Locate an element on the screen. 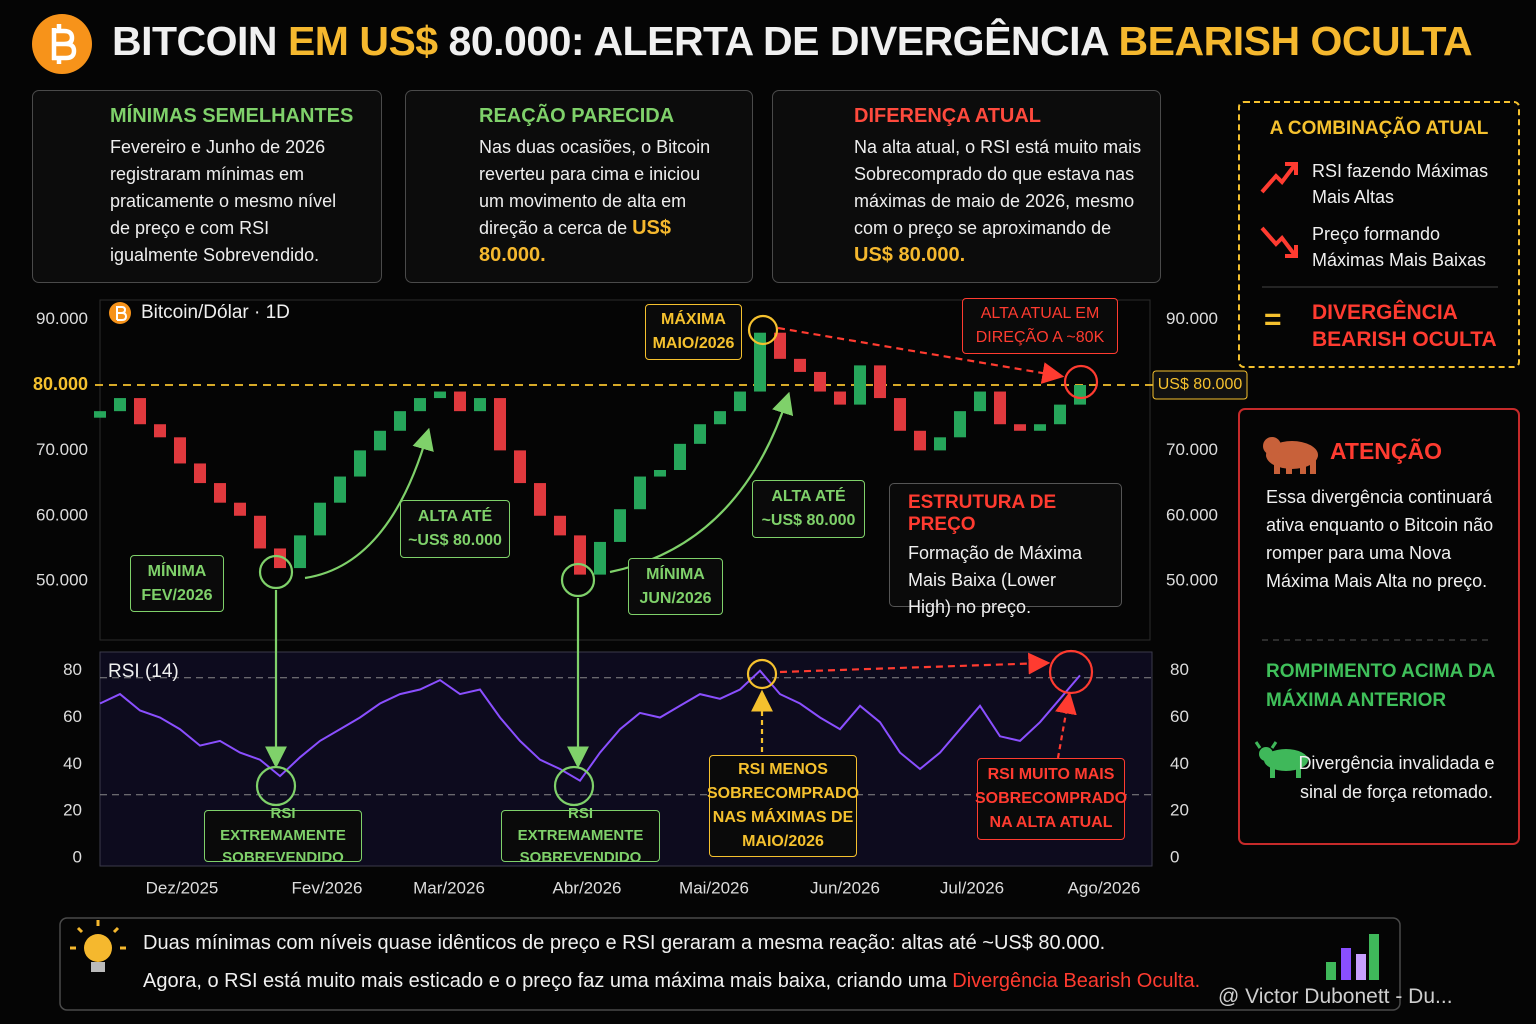 The width and height of the screenshot is (1536, 1024). title-part: 80.000: ALERTA DE DIVERGÊNCIA is located at coordinates (778, 41).